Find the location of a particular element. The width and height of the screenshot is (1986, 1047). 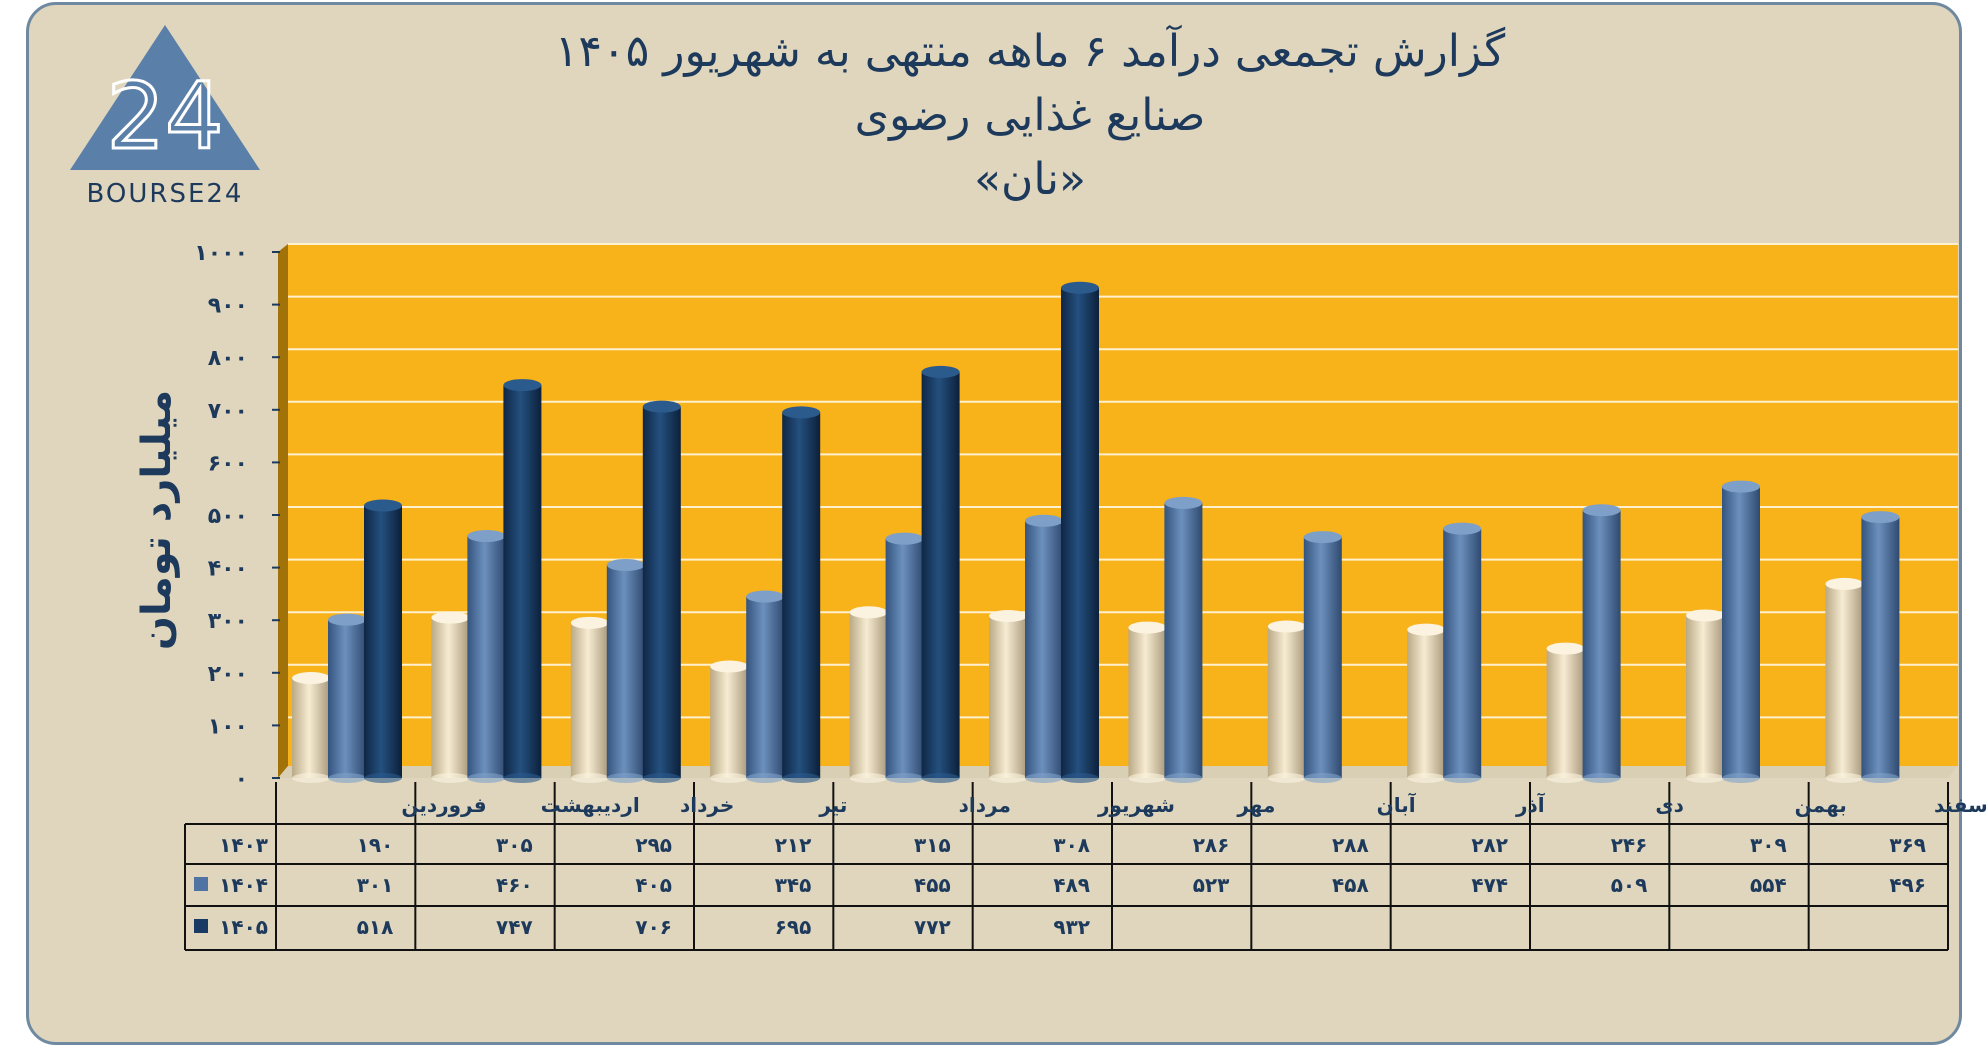

bar-top-۱۴۰۴-6 is located at coordinates (1183, 502).